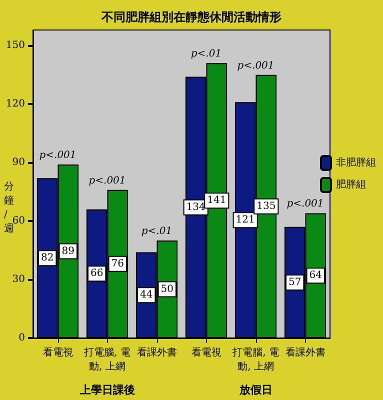 This screenshot has height=400, width=383. What do you see at coordinates (255, 390) in the screenshot?
I see `text: 放假日` at bounding box center [255, 390].